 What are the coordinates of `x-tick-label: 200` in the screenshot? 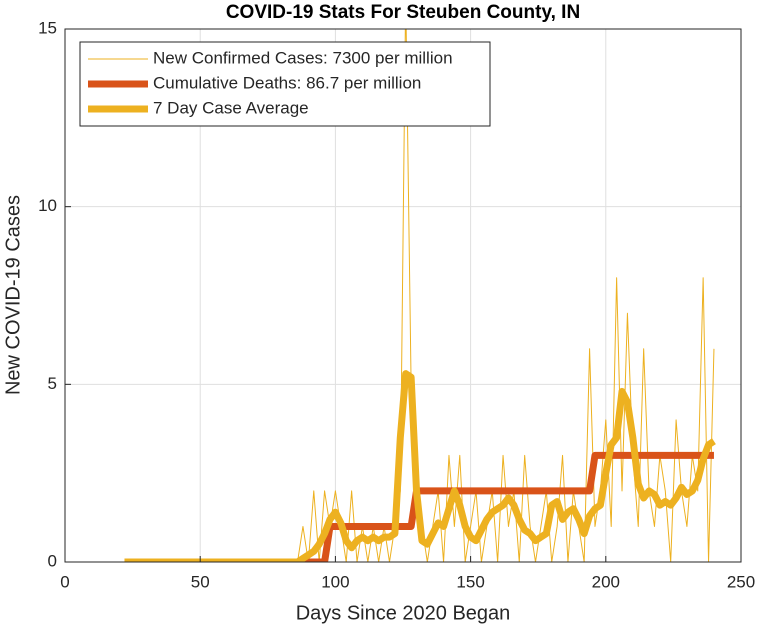 It's located at (606, 581).